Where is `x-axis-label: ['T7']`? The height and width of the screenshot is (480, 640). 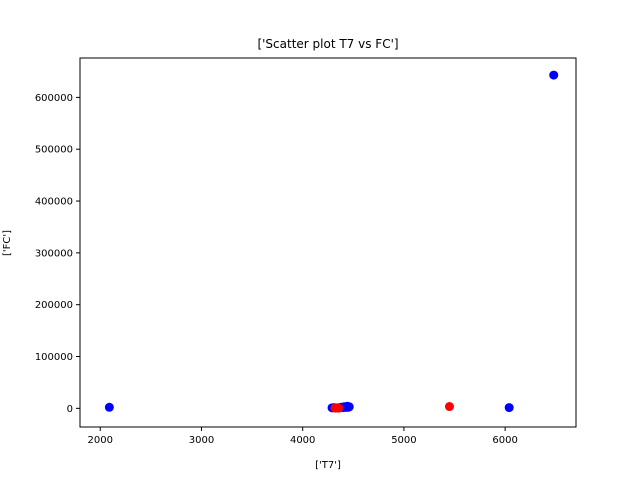
x-axis-label: ['T7'] is located at coordinates (328, 465).